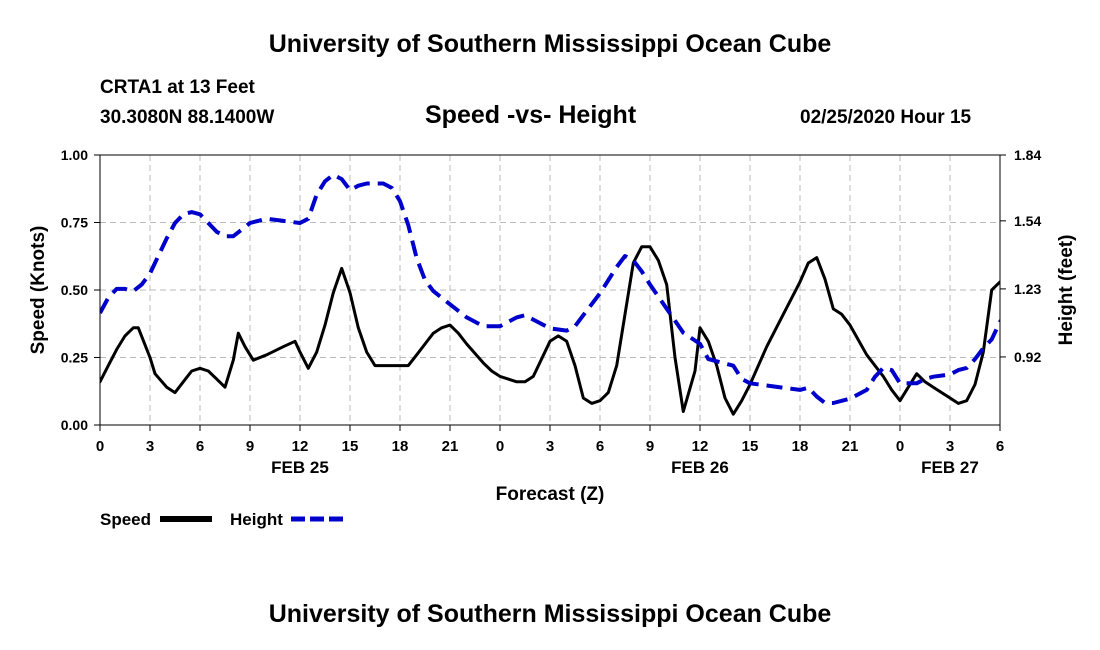 This screenshot has width=1100, height=650. What do you see at coordinates (886, 117) in the screenshot?
I see `forecast-time: 02/25/2020 Hour 15` at bounding box center [886, 117].